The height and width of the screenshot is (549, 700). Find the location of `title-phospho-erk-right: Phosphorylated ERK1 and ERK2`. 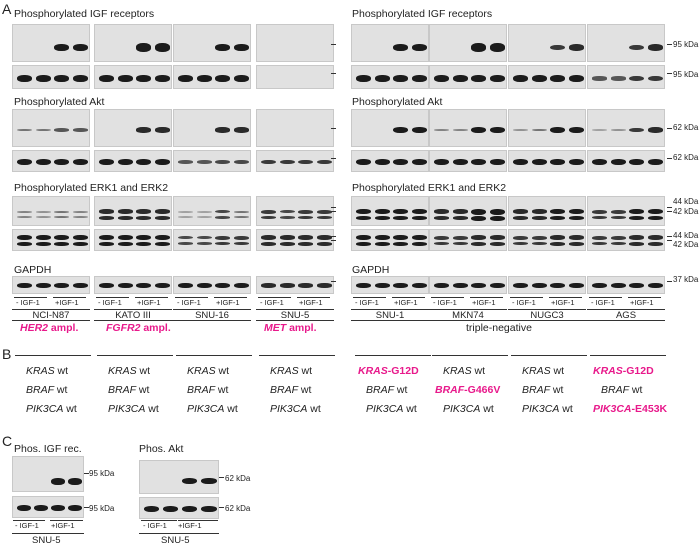

title-phospho-erk-right: Phosphorylated ERK1 and ERK2 is located at coordinates (429, 188).